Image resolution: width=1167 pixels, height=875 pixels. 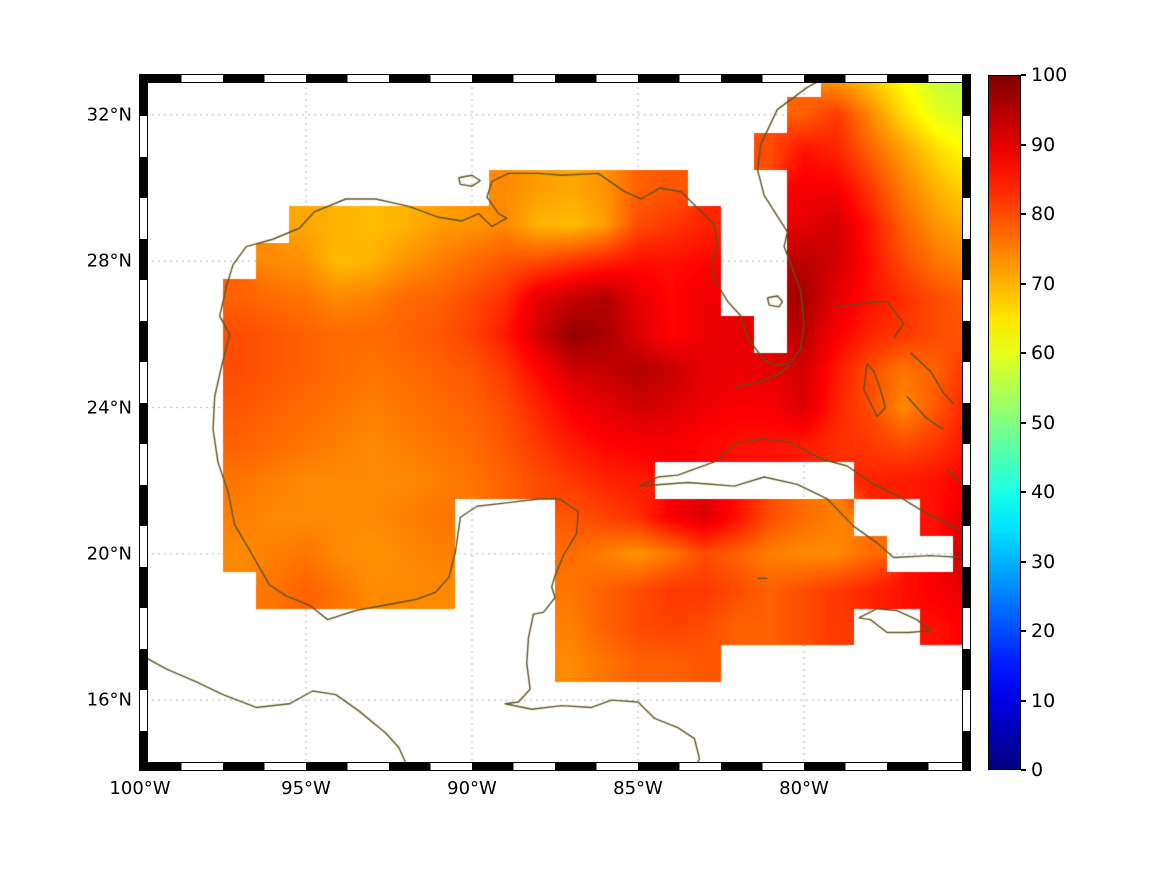 I want to click on x-tick-label: 85°W, so click(x=638, y=788).